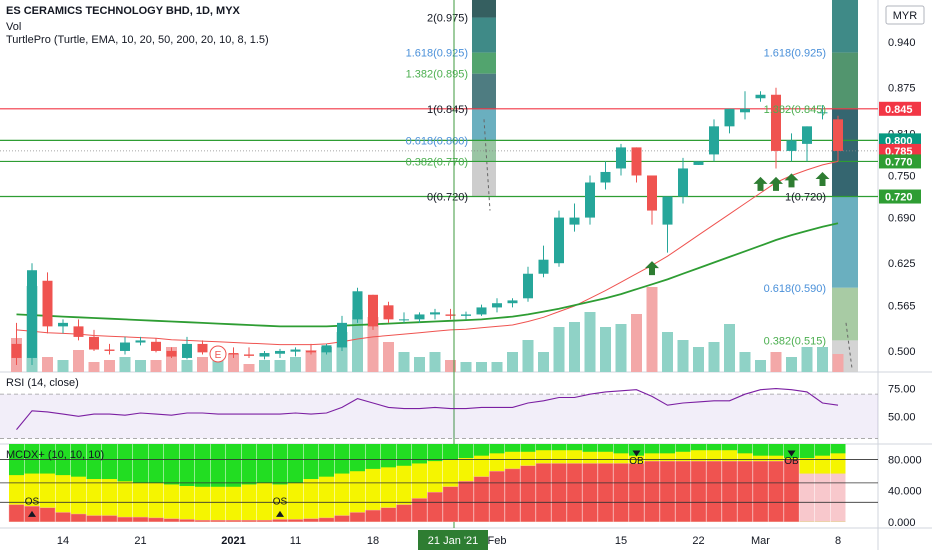  What do you see at coordinates (899, 110) in the screenshot?
I see `price-label-value: 0.845` at bounding box center [899, 110].